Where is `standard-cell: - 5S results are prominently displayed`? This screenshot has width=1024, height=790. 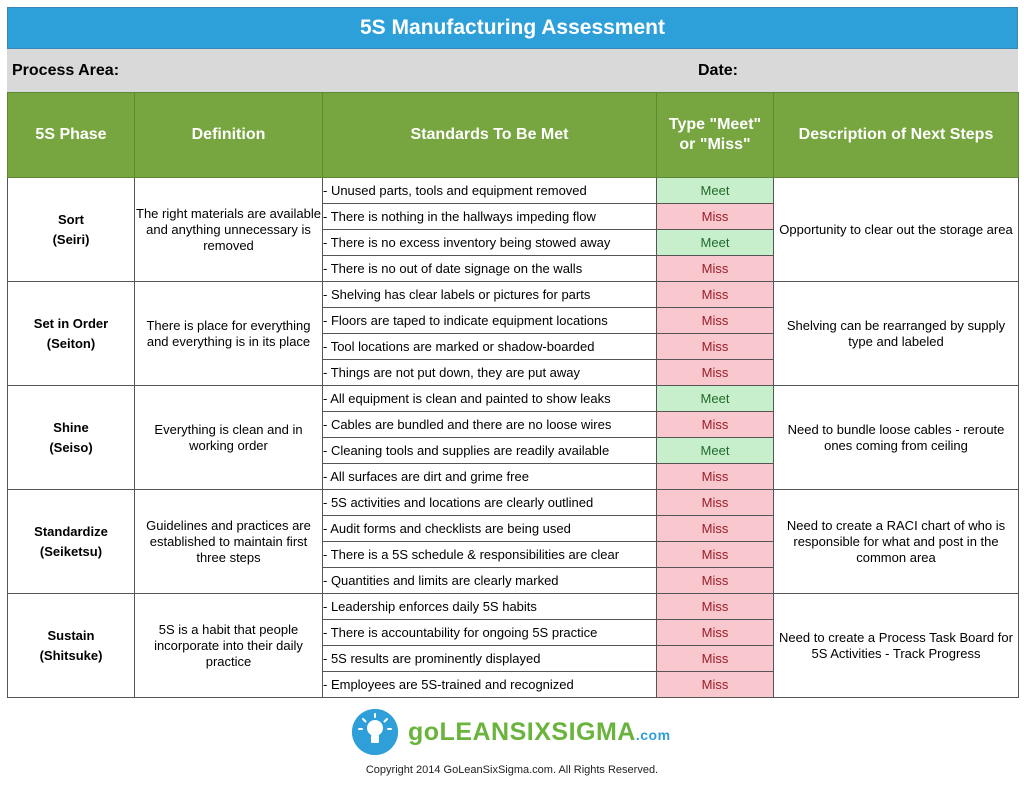
standard-cell: - 5S results are prominently displayed is located at coordinates (489, 658).